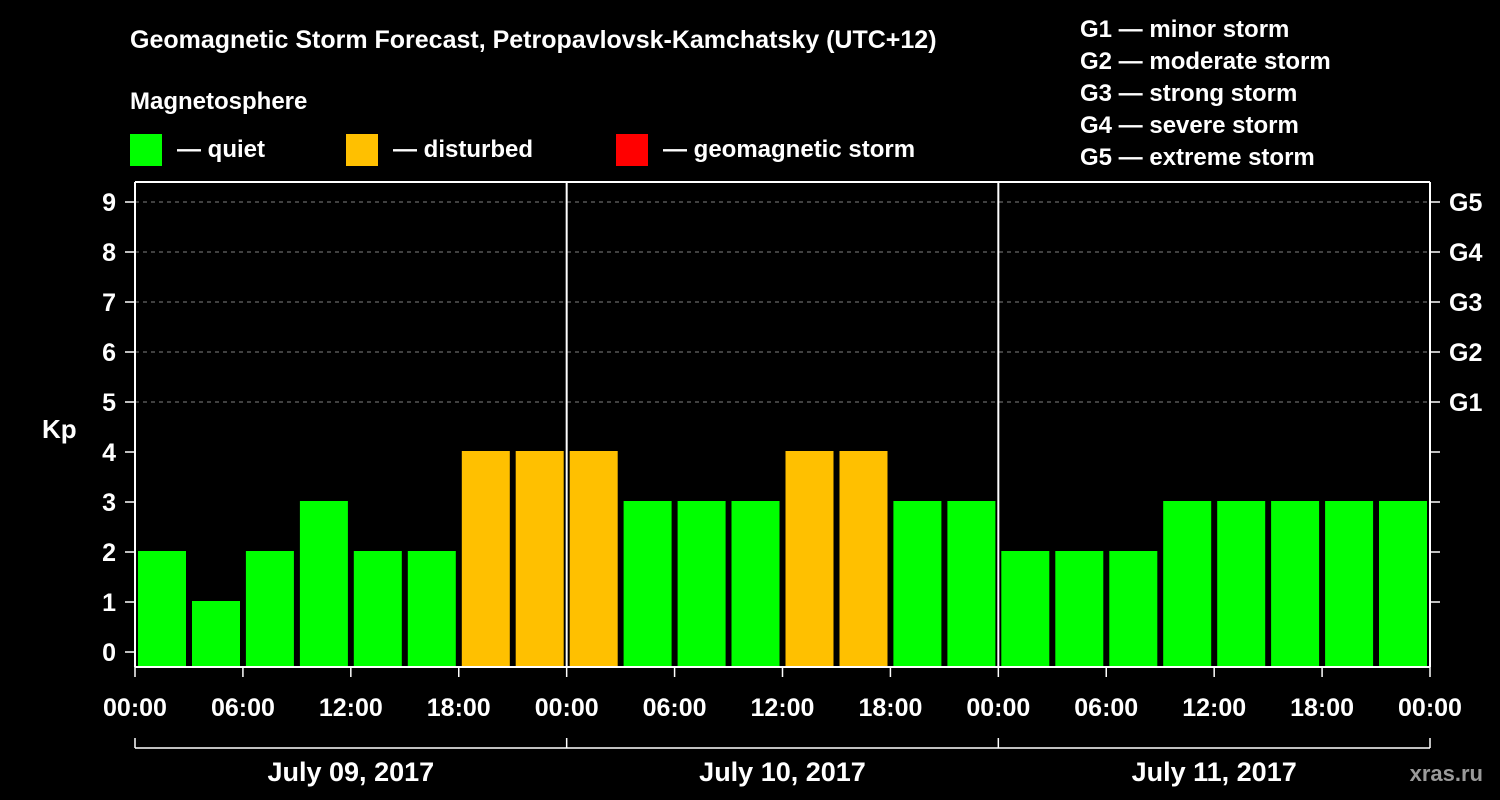  Describe the element at coordinates (351, 772) in the screenshot. I see `day-label-0: July 09, 2017` at that location.